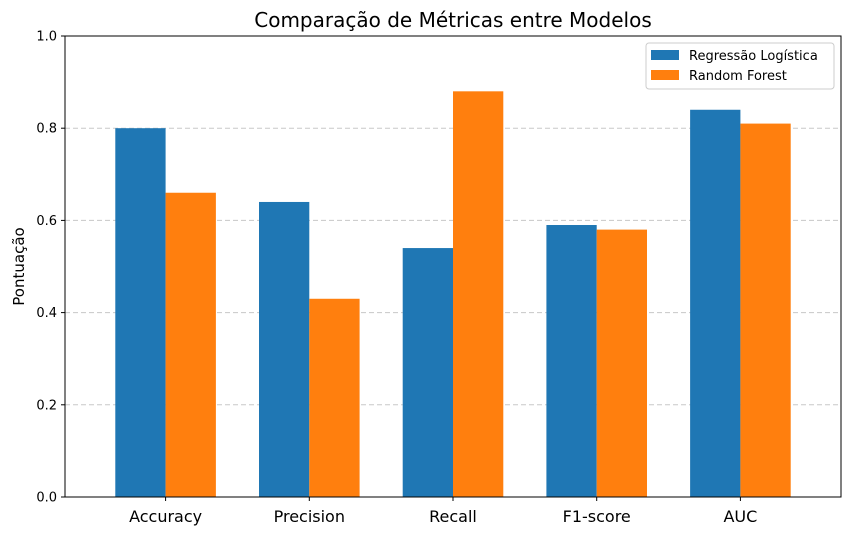  What do you see at coordinates (46, 221) in the screenshot?
I see `y-tick-label: 0.6` at bounding box center [46, 221].